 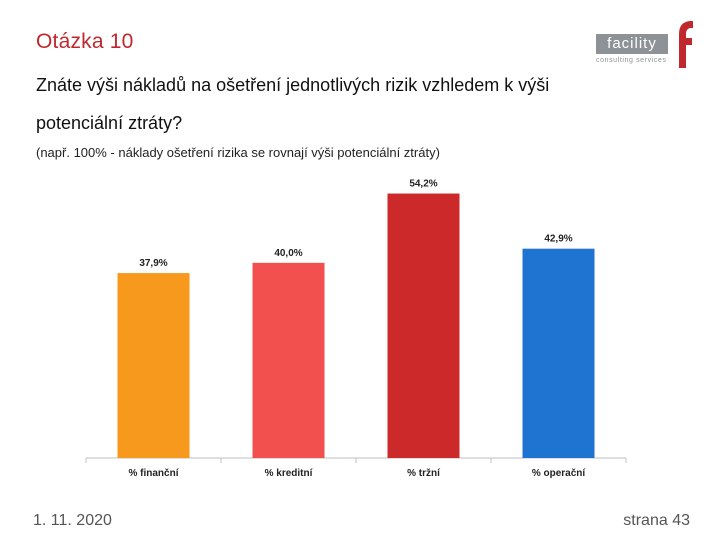 What do you see at coordinates (423, 184) in the screenshot?
I see `bar-value-label: 54,2%` at bounding box center [423, 184].